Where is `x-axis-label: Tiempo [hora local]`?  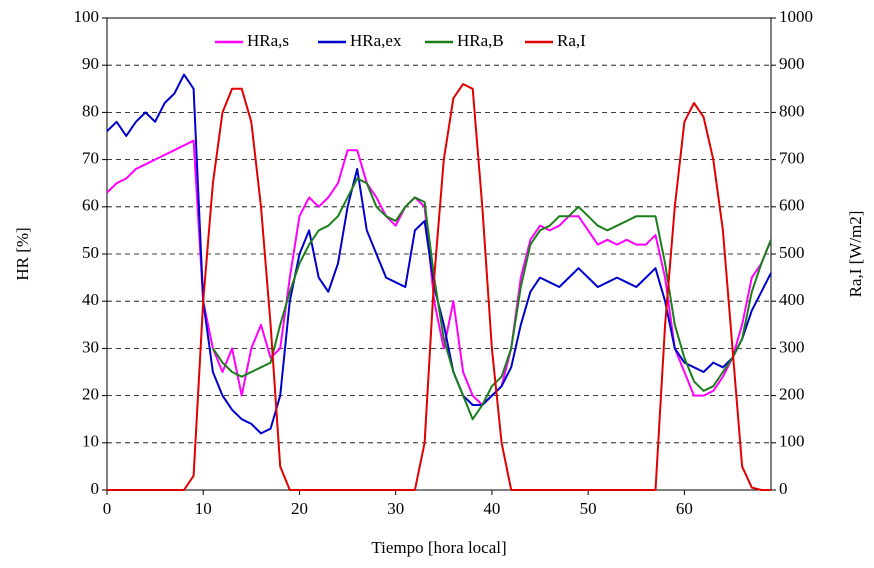
x-axis-label: Tiempo [hora local] is located at coordinates (438, 547).